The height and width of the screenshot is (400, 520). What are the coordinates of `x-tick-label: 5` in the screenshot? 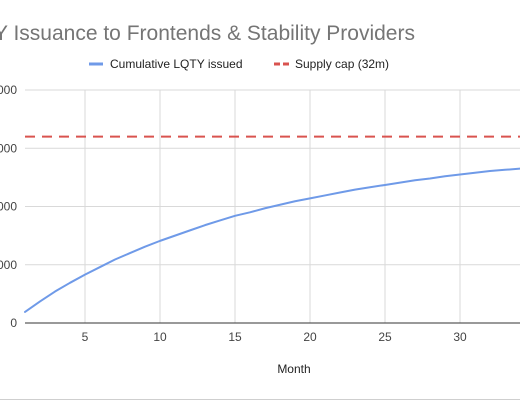 It's located at (85, 337).